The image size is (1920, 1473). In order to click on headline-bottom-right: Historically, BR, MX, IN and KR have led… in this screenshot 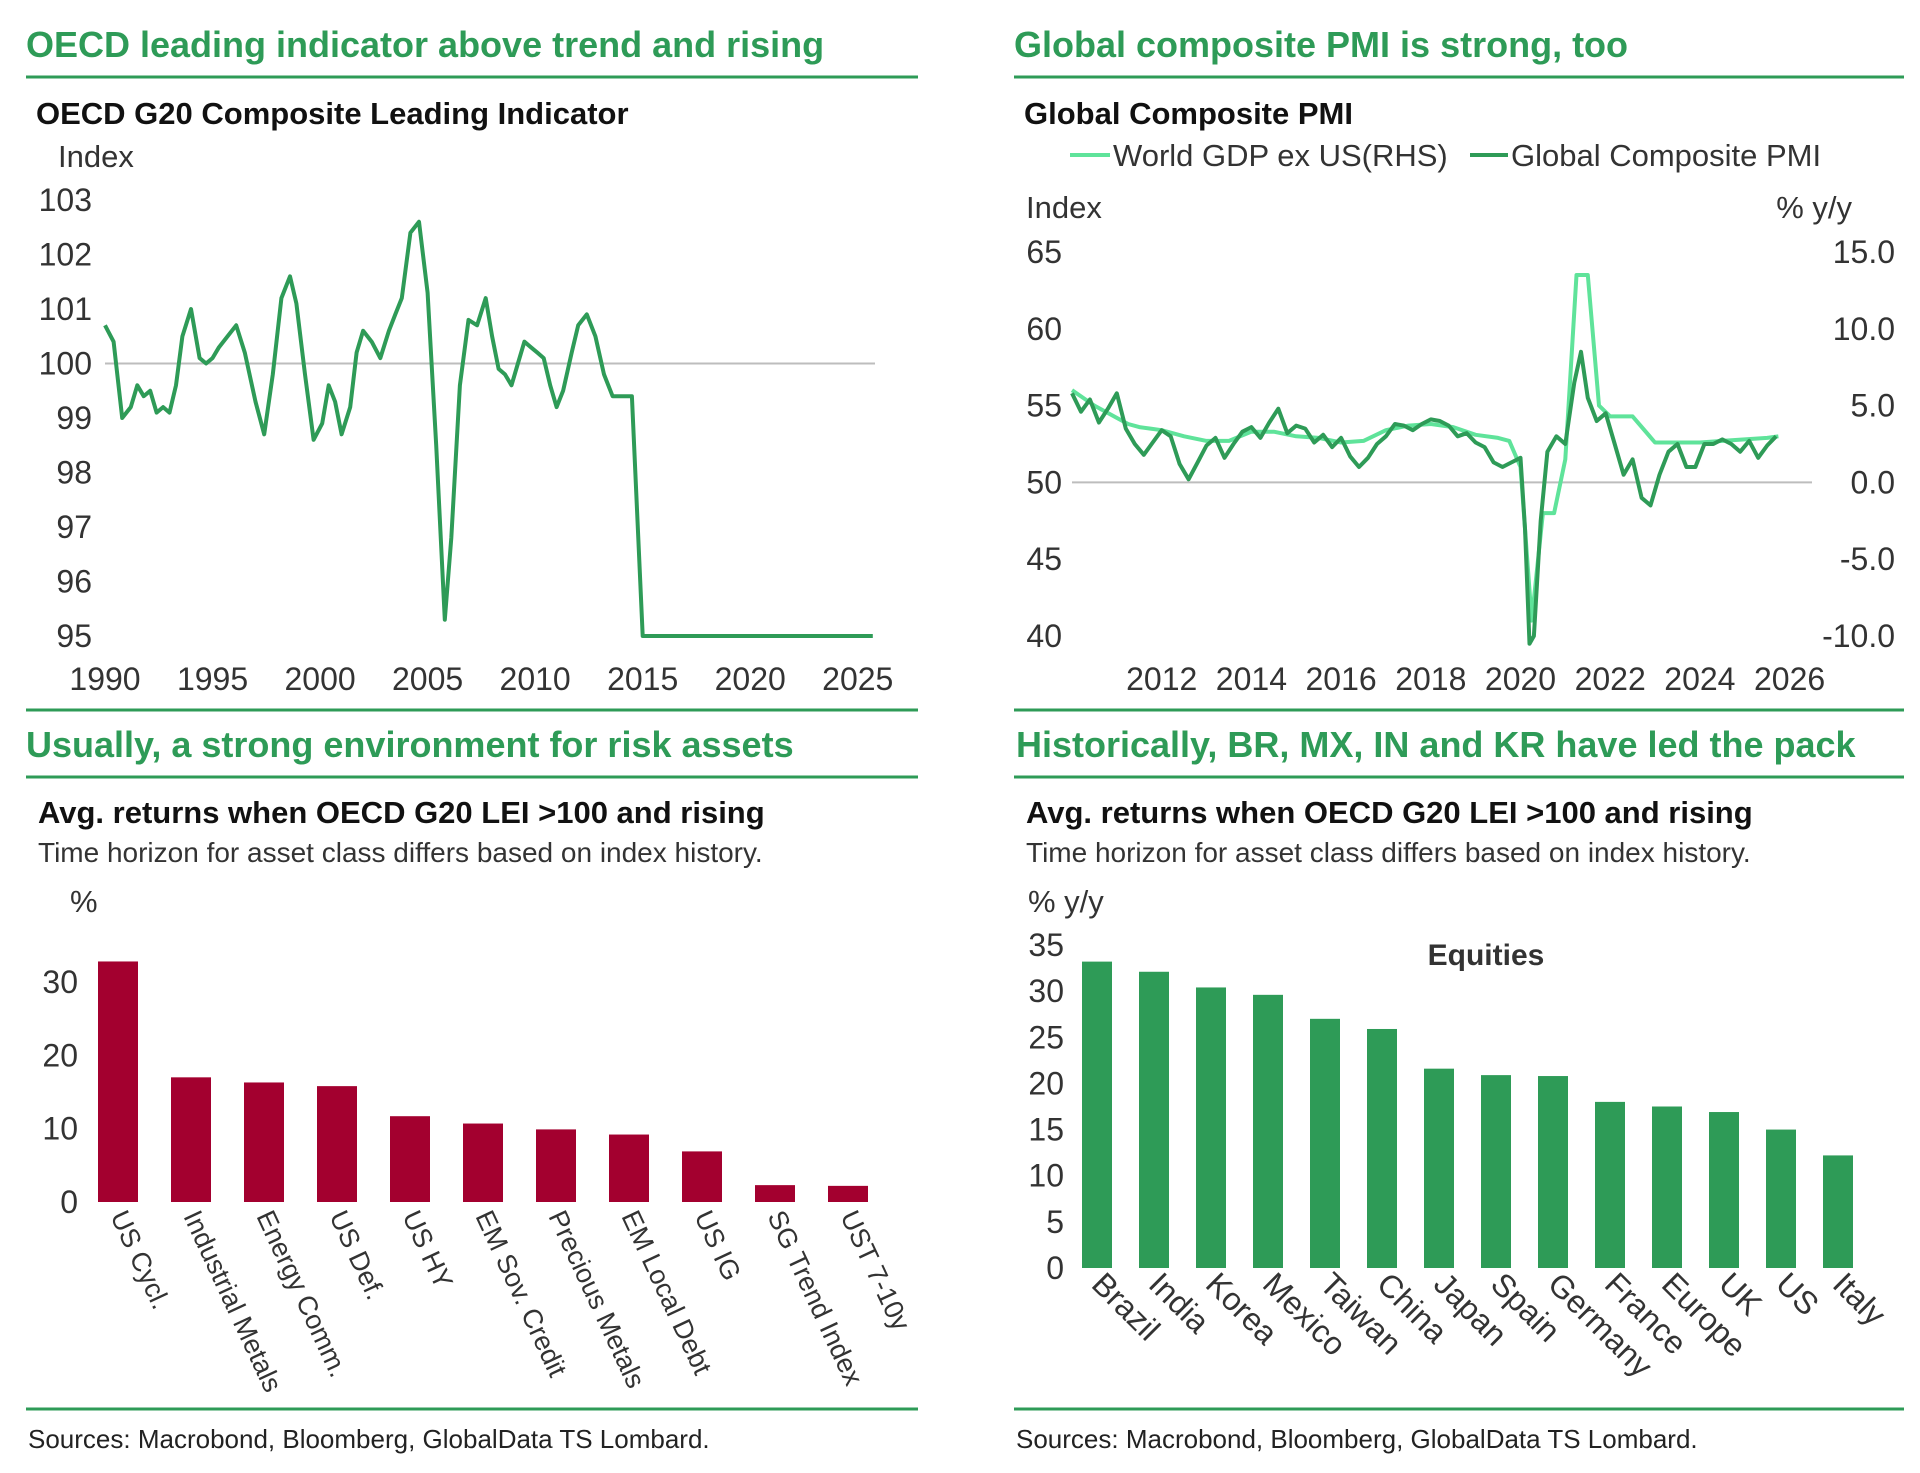, I will do `click(1436, 744)`.